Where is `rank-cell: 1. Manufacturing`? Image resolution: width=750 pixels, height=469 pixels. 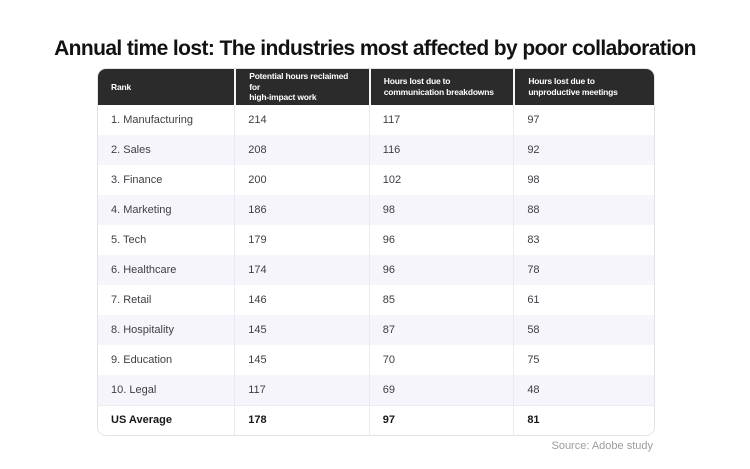 rank-cell: 1. Manufacturing is located at coordinates (166, 119).